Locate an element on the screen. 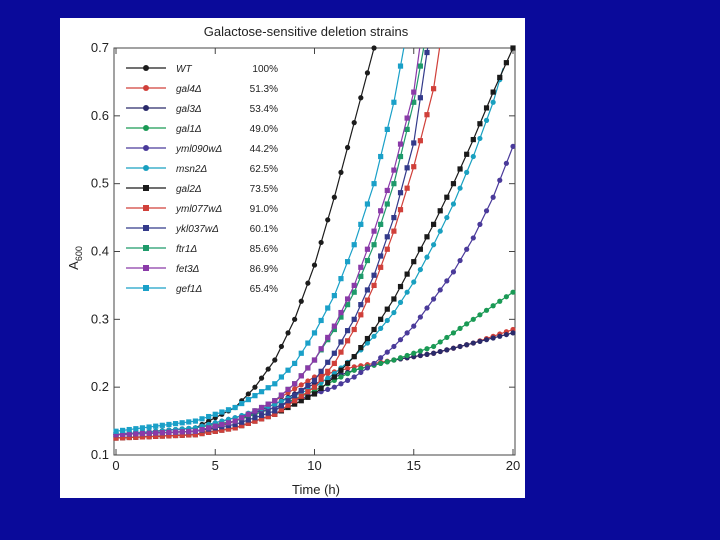 Image resolution: width=720 pixels, height=540 pixels. x-tick-label: 0 is located at coordinates (115, 465).